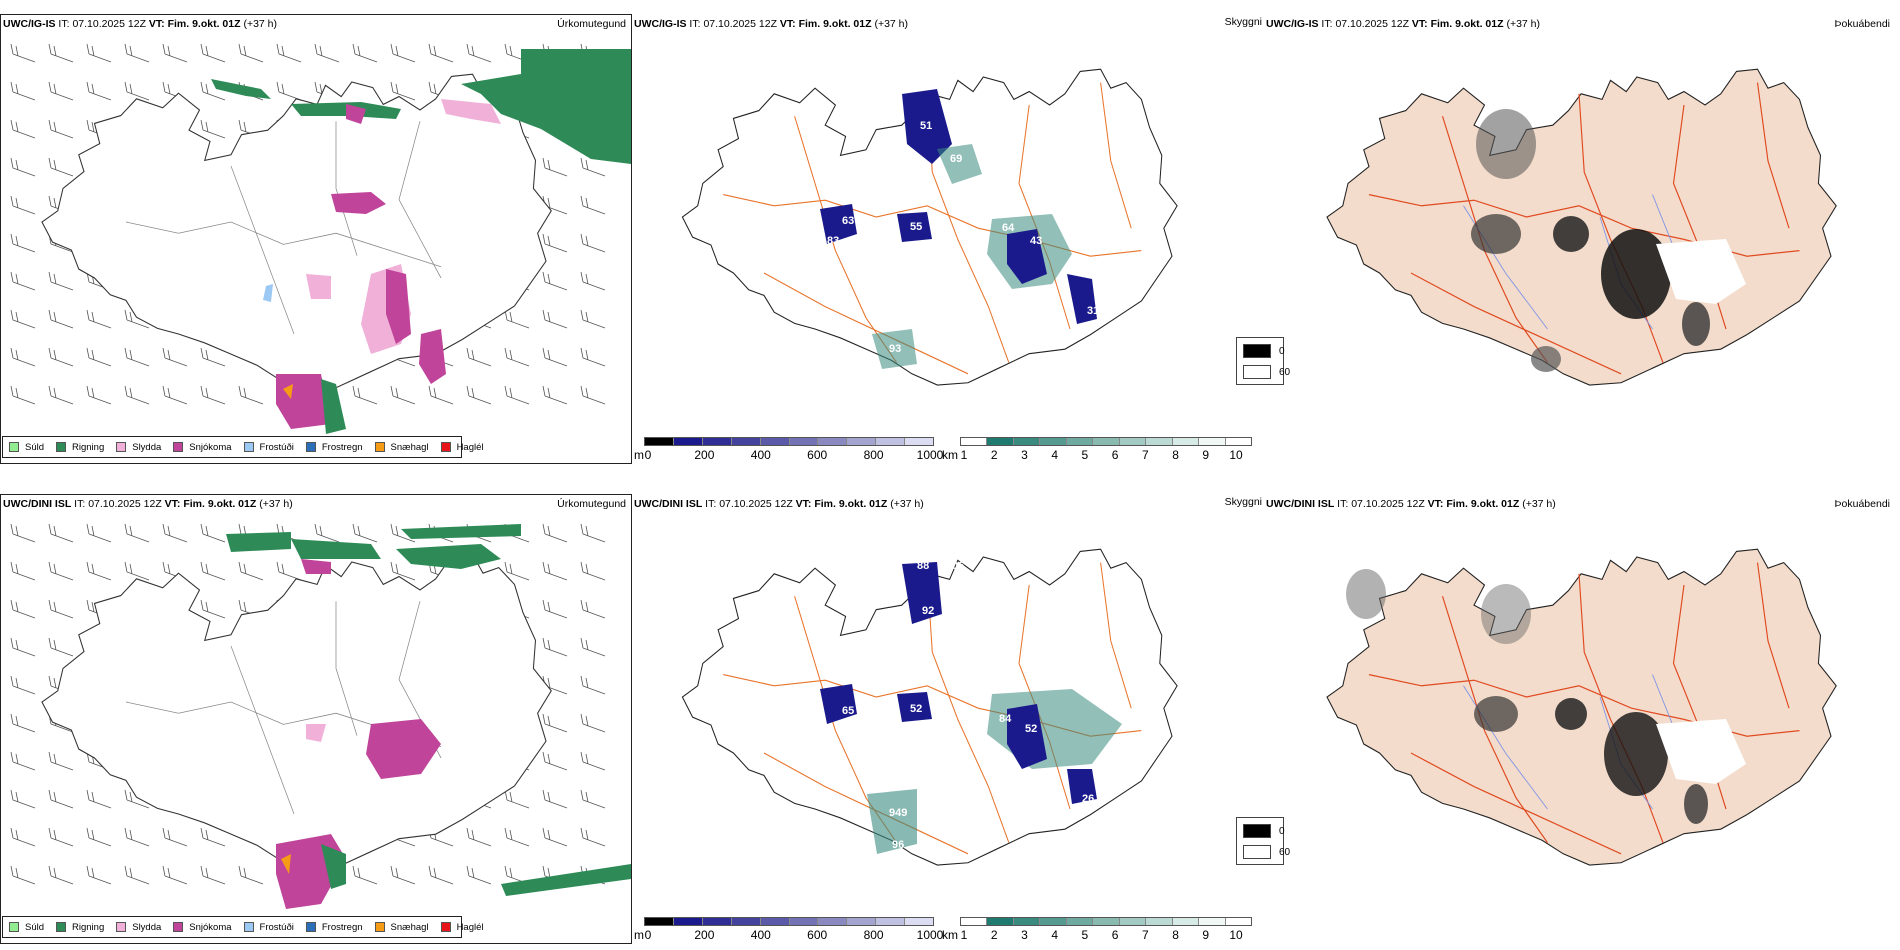  What do you see at coordinates (296, 712) in the screenshot?
I see `iceland-outline` at bounding box center [296, 712].